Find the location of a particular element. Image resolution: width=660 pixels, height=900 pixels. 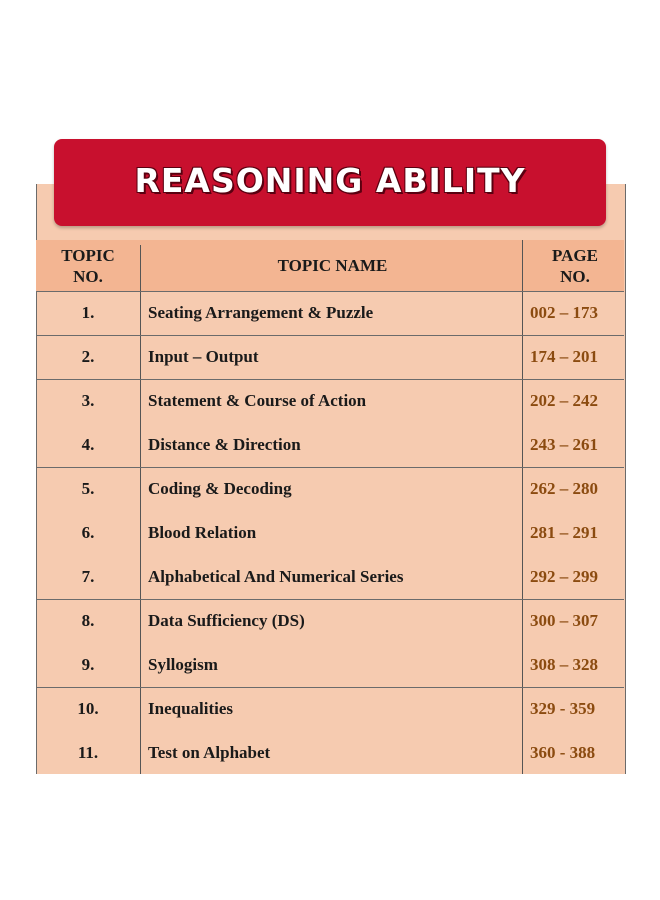

table-row: 9. Syllogism 308 – 328 is located at coordinates (330, 665).